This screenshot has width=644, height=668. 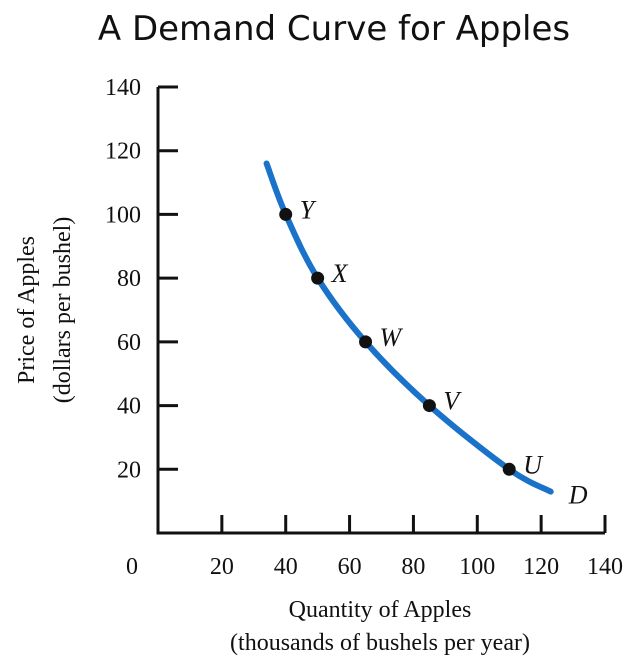 What do you see at coordinates (123, 152) in the screenshot?
I see `y-tick-label: 120` at bounding box center [123, 152].